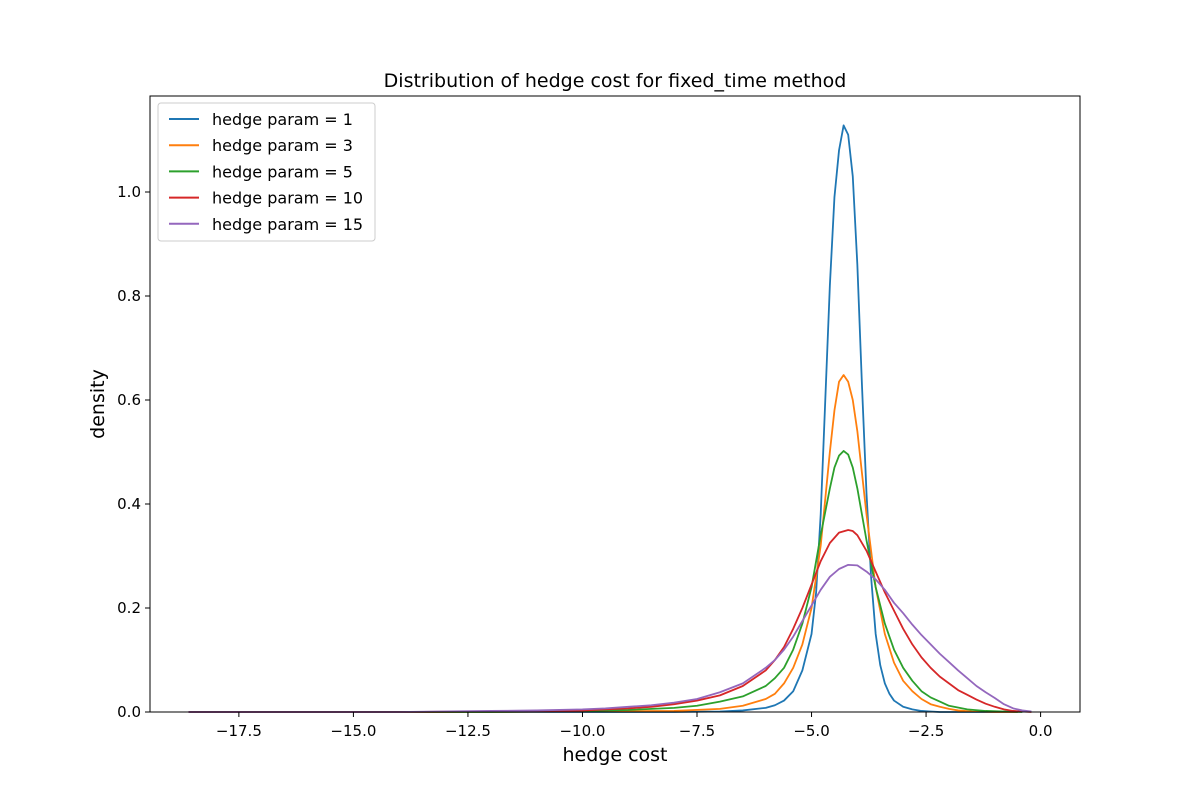 The image size is (1200, 800). Describe the element at coordinates (1041, 731) in the screenshot. I see `x-tick-label: 0.0` at that location.